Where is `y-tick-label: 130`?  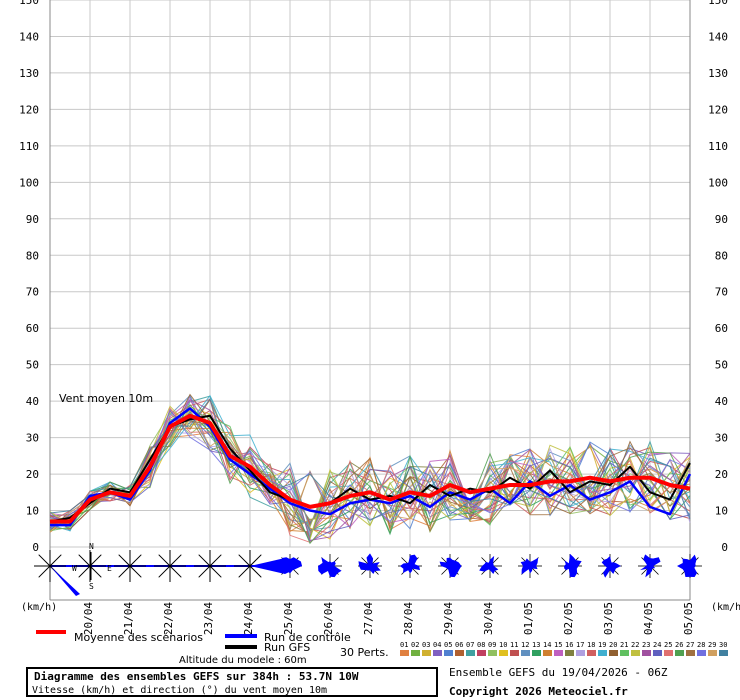 y-tick-label: 130 is located at coordinates (29, 73).